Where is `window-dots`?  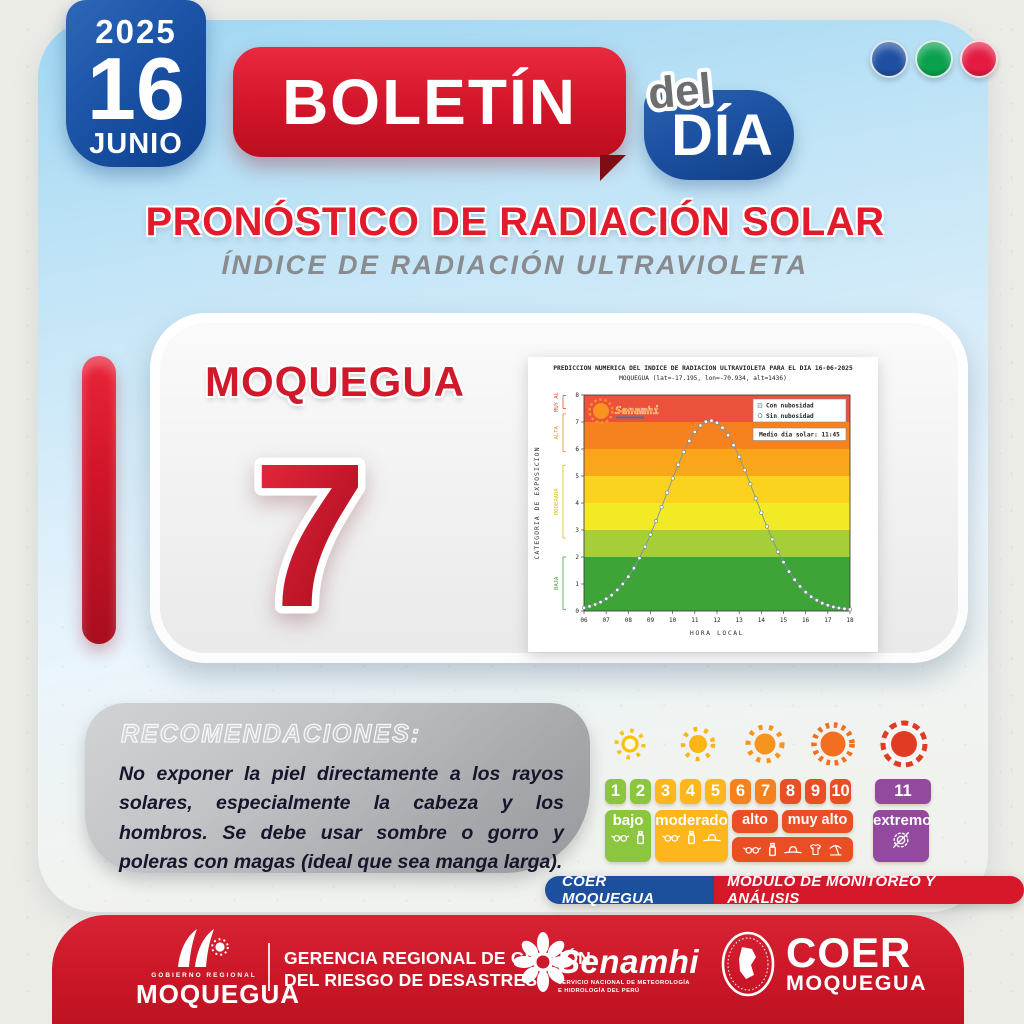
window-dots is located at coordinates (934, 59).